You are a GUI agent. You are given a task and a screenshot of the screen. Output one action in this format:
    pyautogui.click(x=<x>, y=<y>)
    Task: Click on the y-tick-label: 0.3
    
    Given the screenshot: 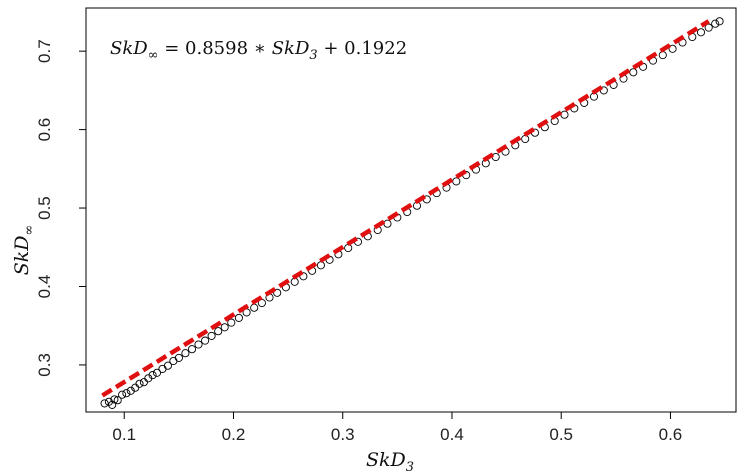 What is the action you would take?
    pyautogui.click(x=44, y=365)
    